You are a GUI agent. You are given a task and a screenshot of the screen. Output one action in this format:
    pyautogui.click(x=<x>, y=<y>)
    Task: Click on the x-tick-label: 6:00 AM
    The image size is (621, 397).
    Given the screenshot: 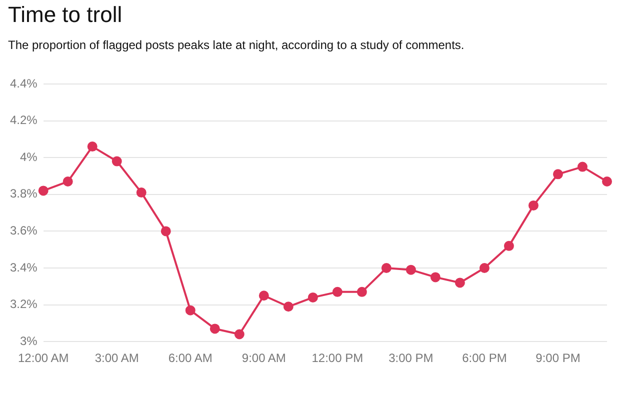 What is the action you would take?
    pyautogui.click(x=190, y=358)
    